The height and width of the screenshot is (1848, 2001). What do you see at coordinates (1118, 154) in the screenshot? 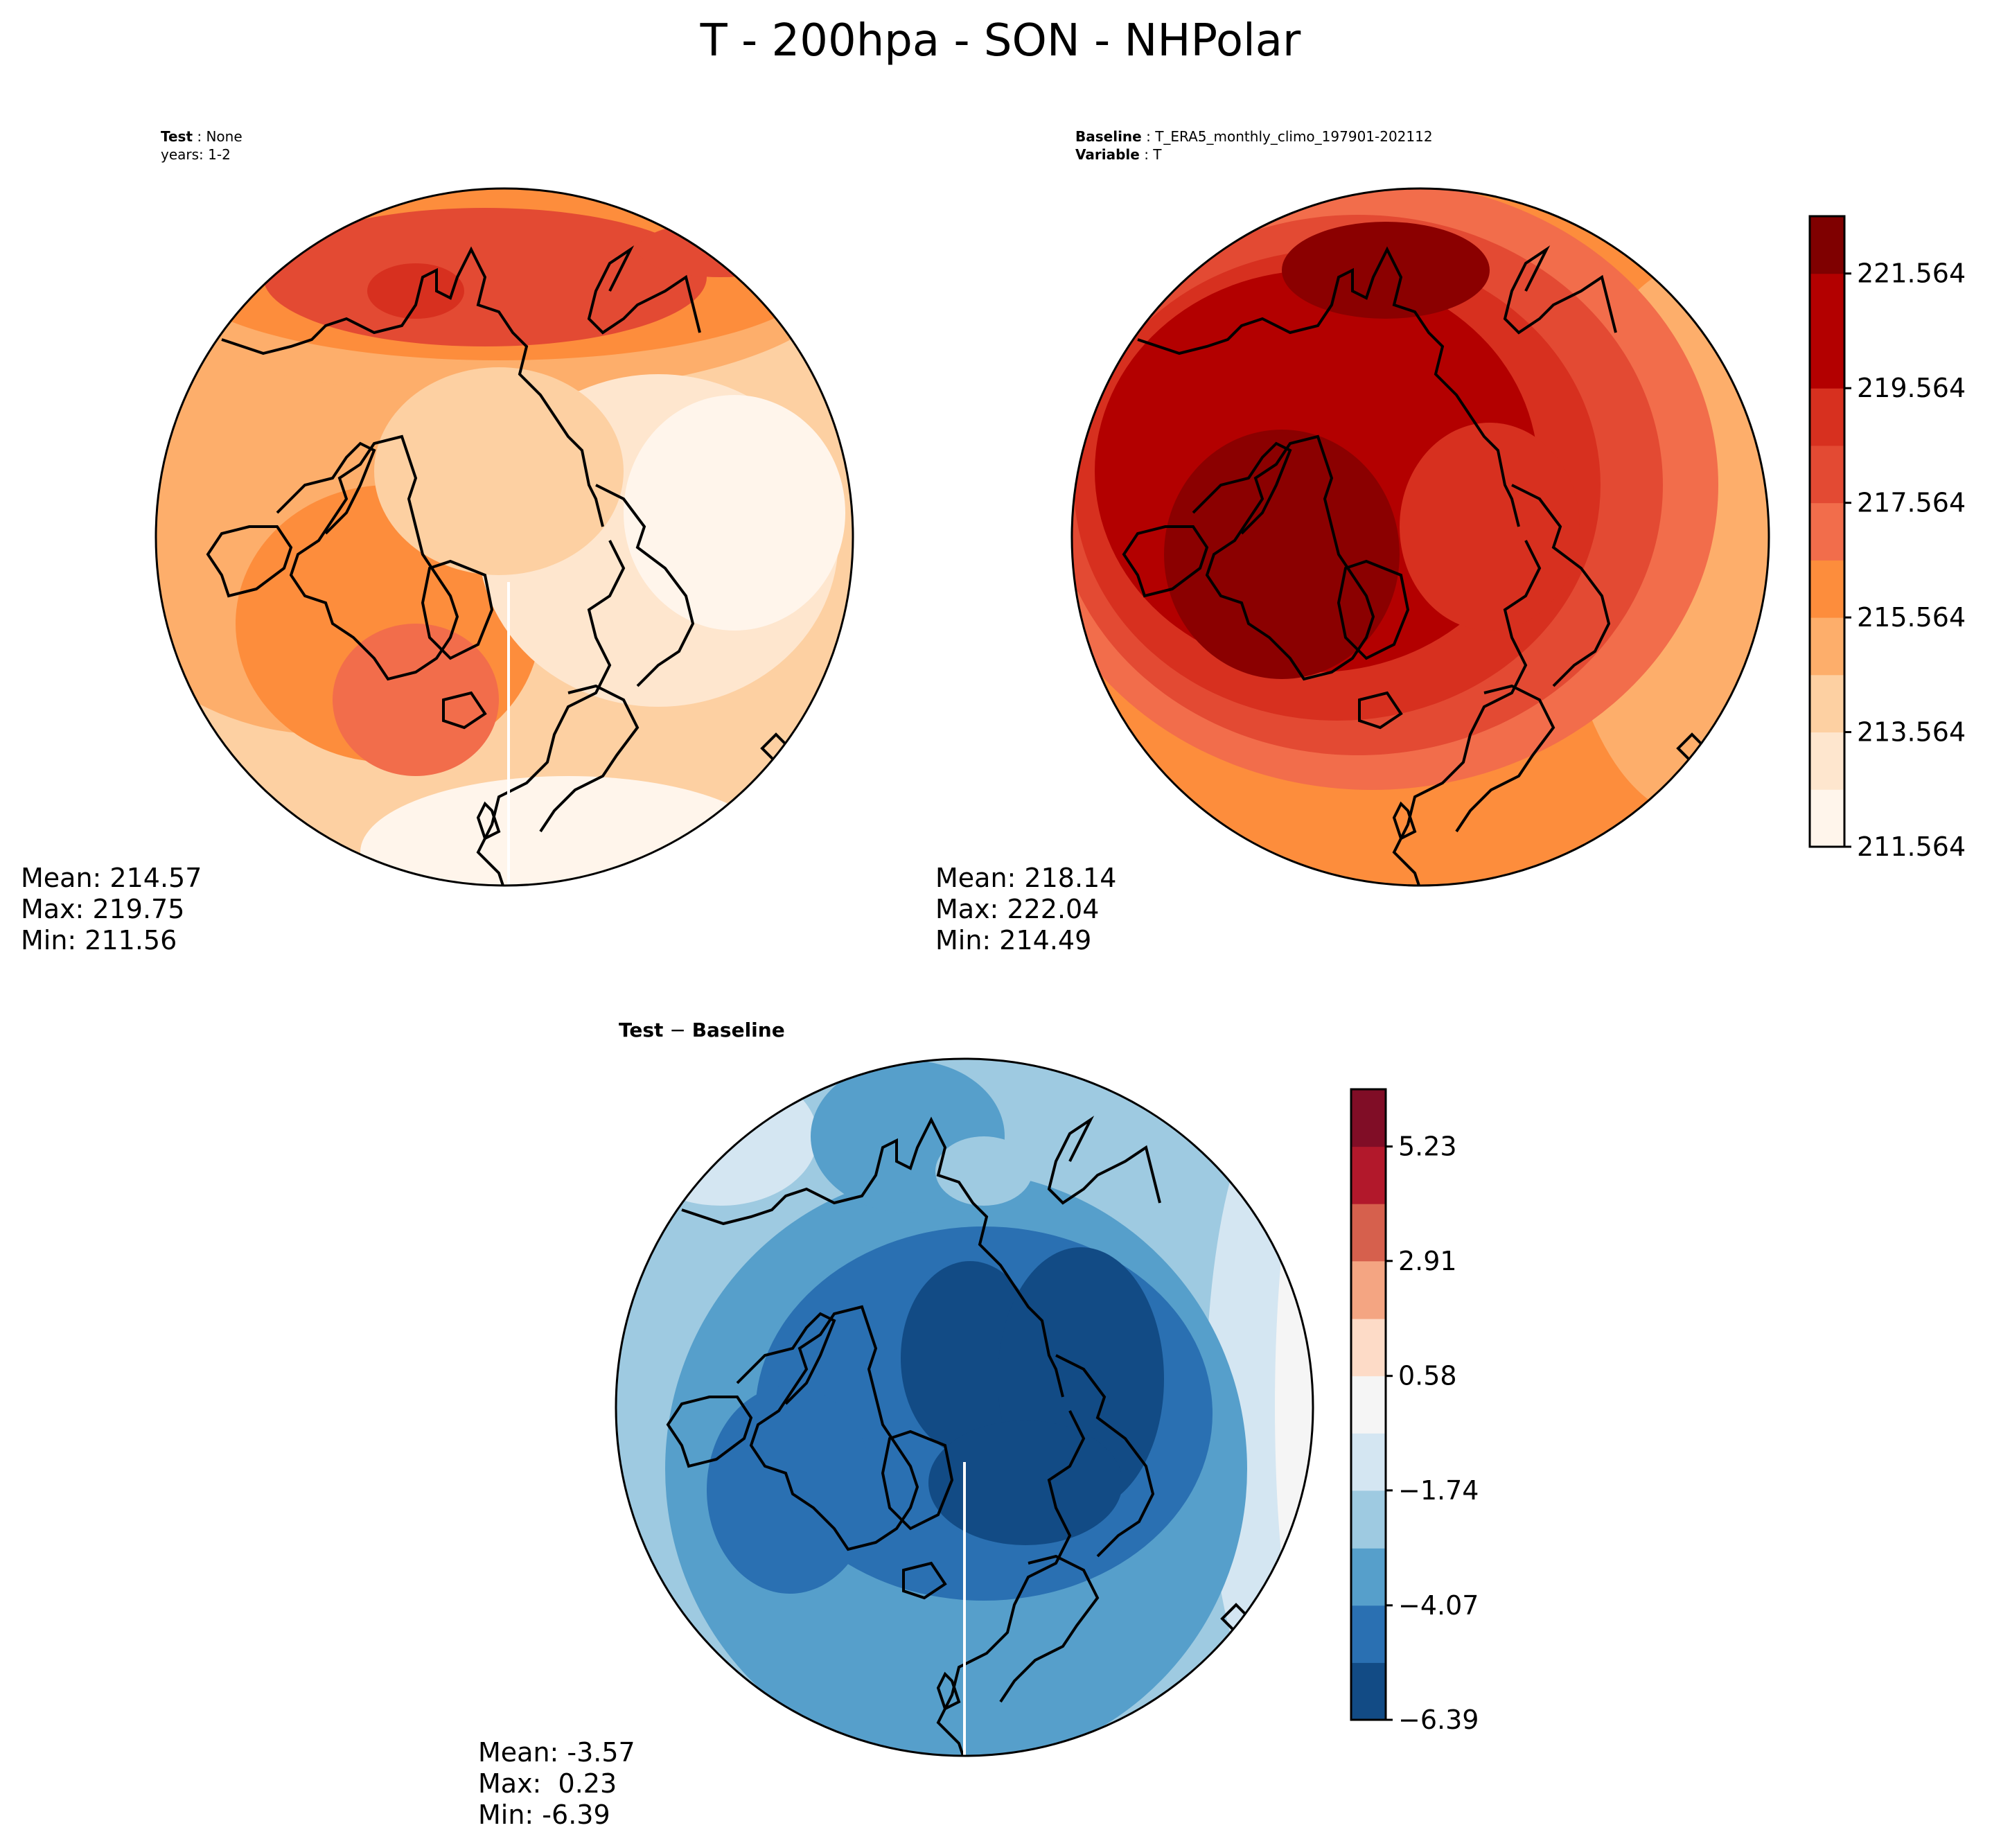
I see `baseline-variable-label: Variable : T` at bounding box center [1118, 154].